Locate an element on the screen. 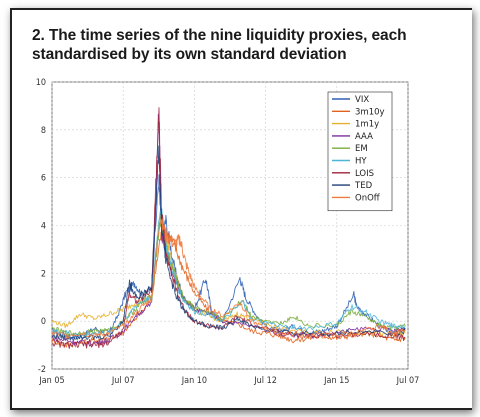  y-tick-label: 0 is located at coordinates (43, 322).